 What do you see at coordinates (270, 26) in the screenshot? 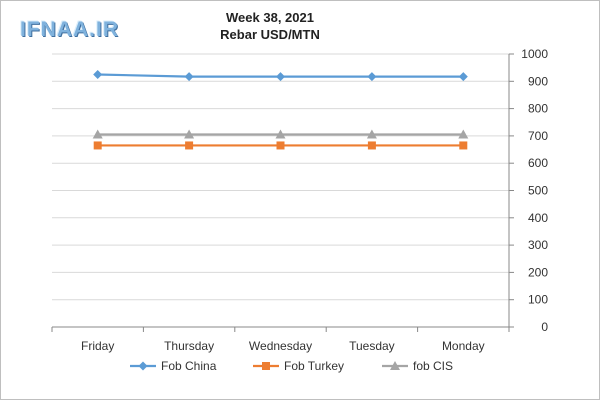
I see `chart-title-block: Week 38, 2021 Rebar USD/MTN` at bounding box center [270, 26].